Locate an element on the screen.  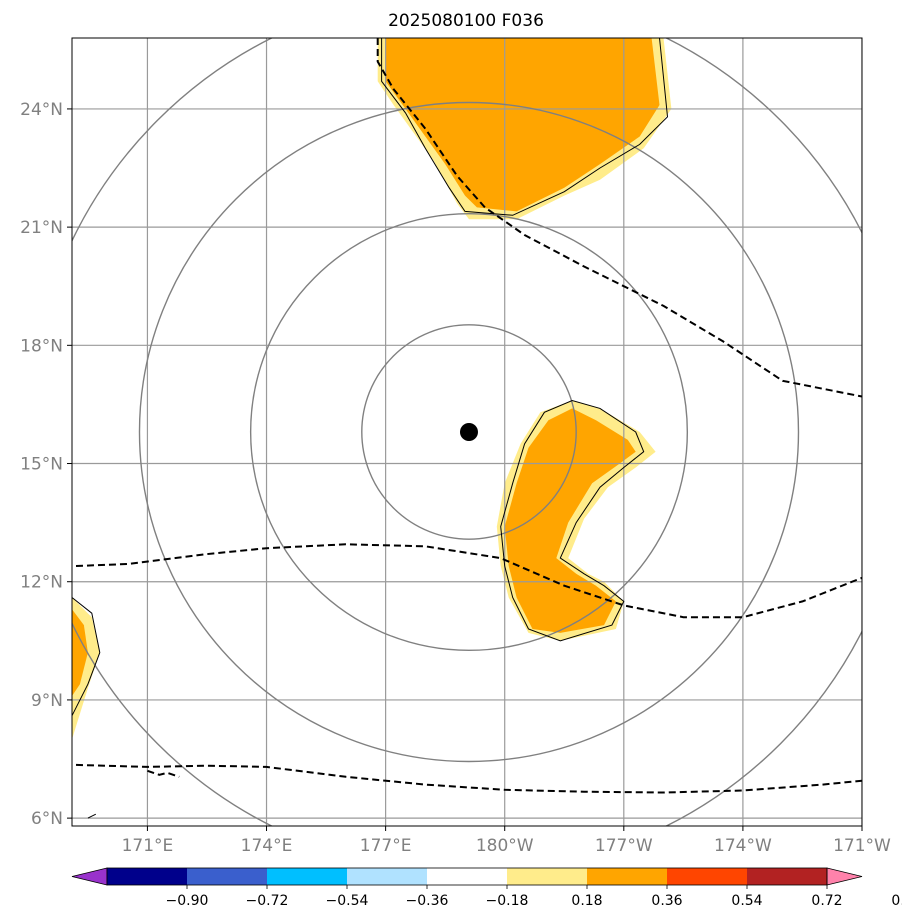
storm-center-marker is located at coordinates (468, 432).